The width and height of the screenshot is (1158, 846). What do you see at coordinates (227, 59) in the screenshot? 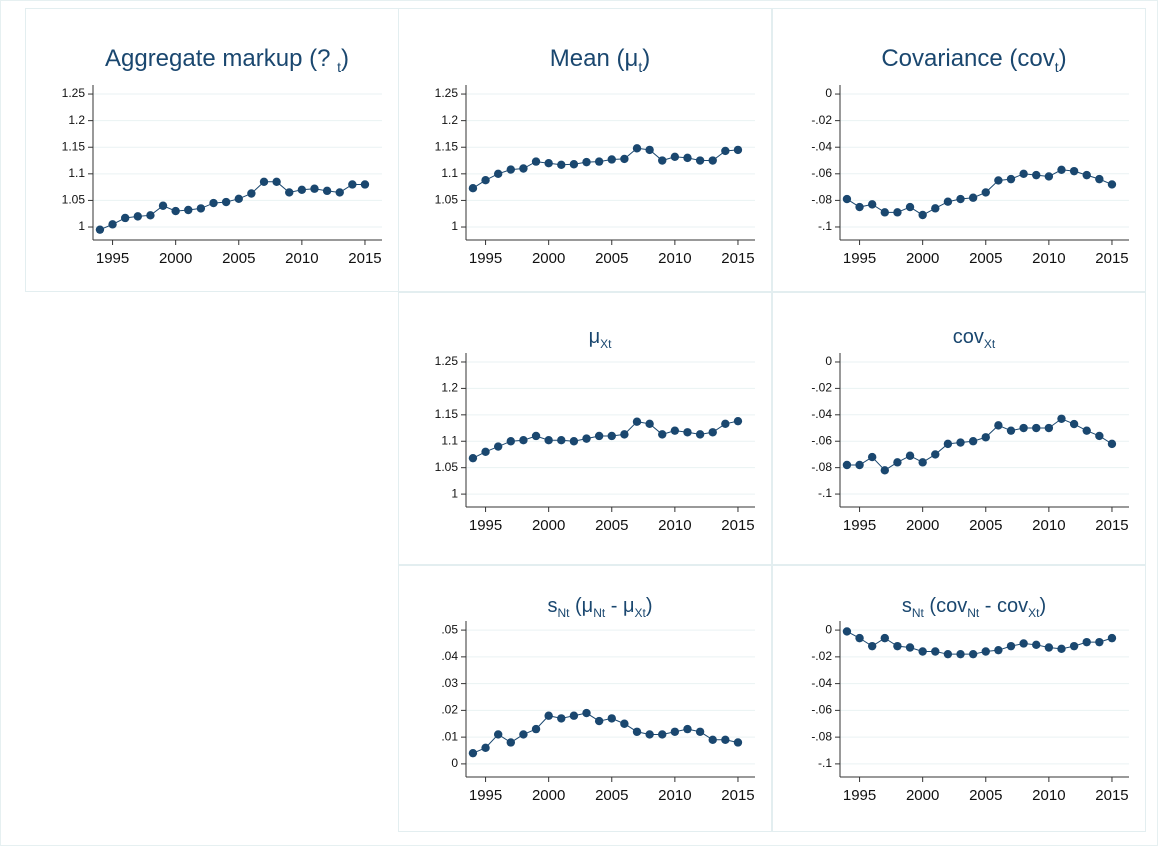
I see `panel-title: Aggregate markup (? t)` at bounding box center [227, 59].